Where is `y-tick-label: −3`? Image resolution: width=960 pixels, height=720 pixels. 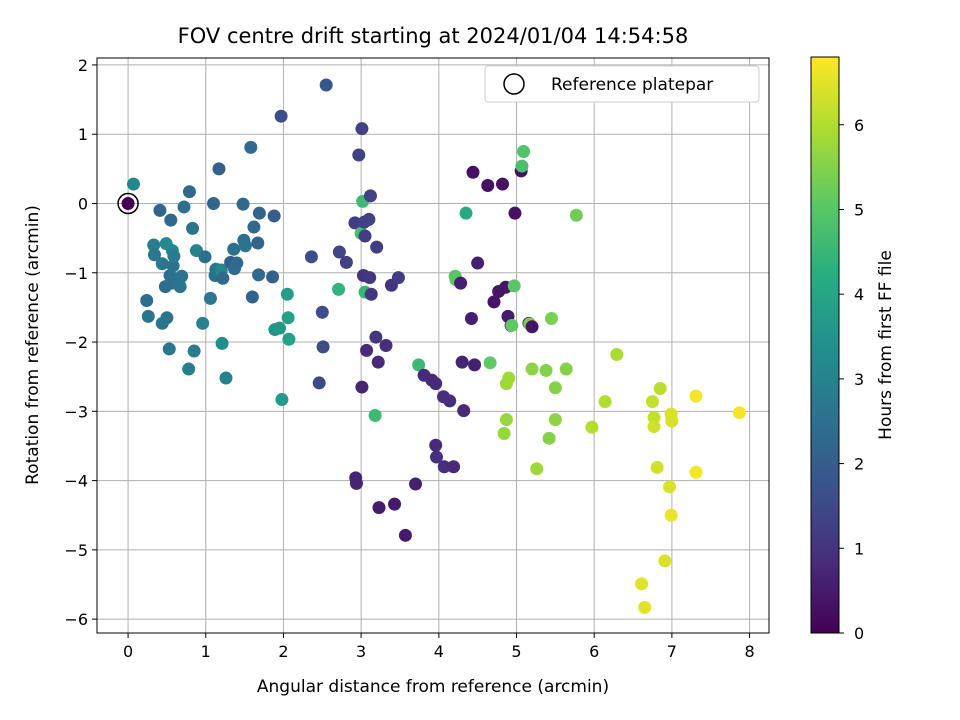
y-tick-label: −3 is located at coordinates (76, 411).